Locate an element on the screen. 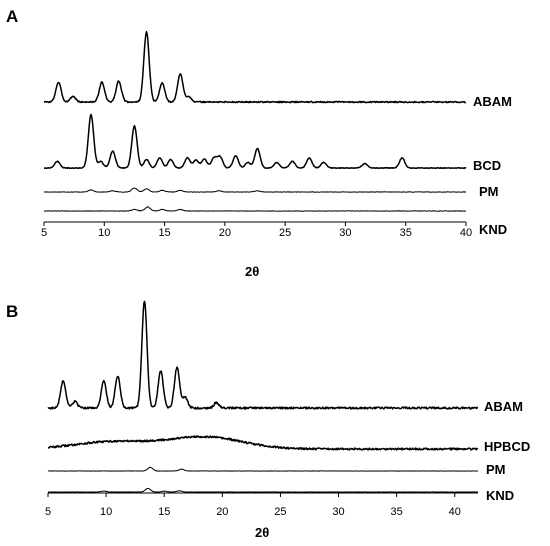  panel-b-label-pm: PM is located at coordinates (496, 469).